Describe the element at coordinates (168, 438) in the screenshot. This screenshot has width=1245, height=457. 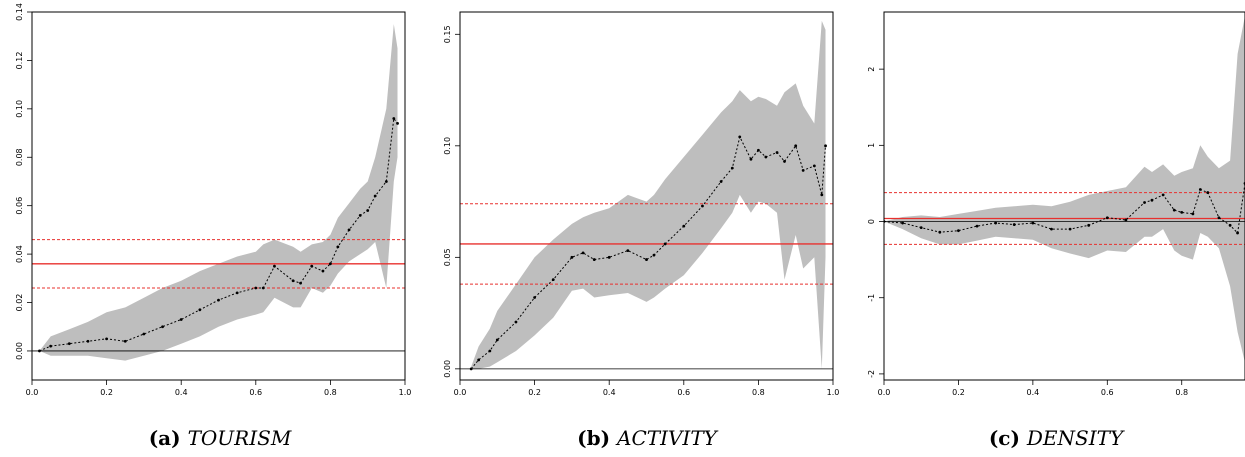
I see `caption-label: (a)` at that location.